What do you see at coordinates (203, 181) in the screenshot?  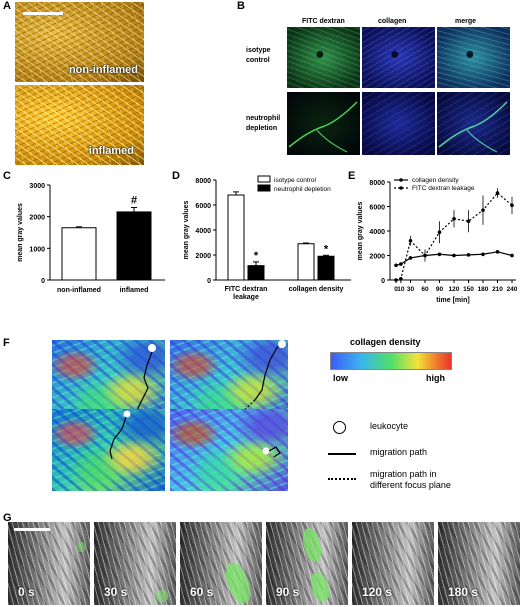 I see `chart-d-ytick-label-4: 8000` at bounding box center [203, 181].